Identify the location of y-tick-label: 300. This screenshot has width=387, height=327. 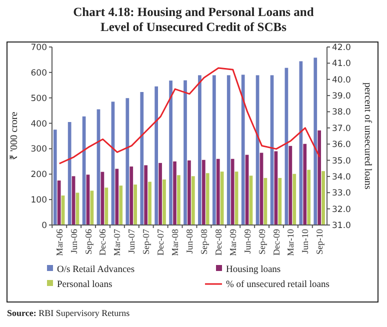
(38, 149).